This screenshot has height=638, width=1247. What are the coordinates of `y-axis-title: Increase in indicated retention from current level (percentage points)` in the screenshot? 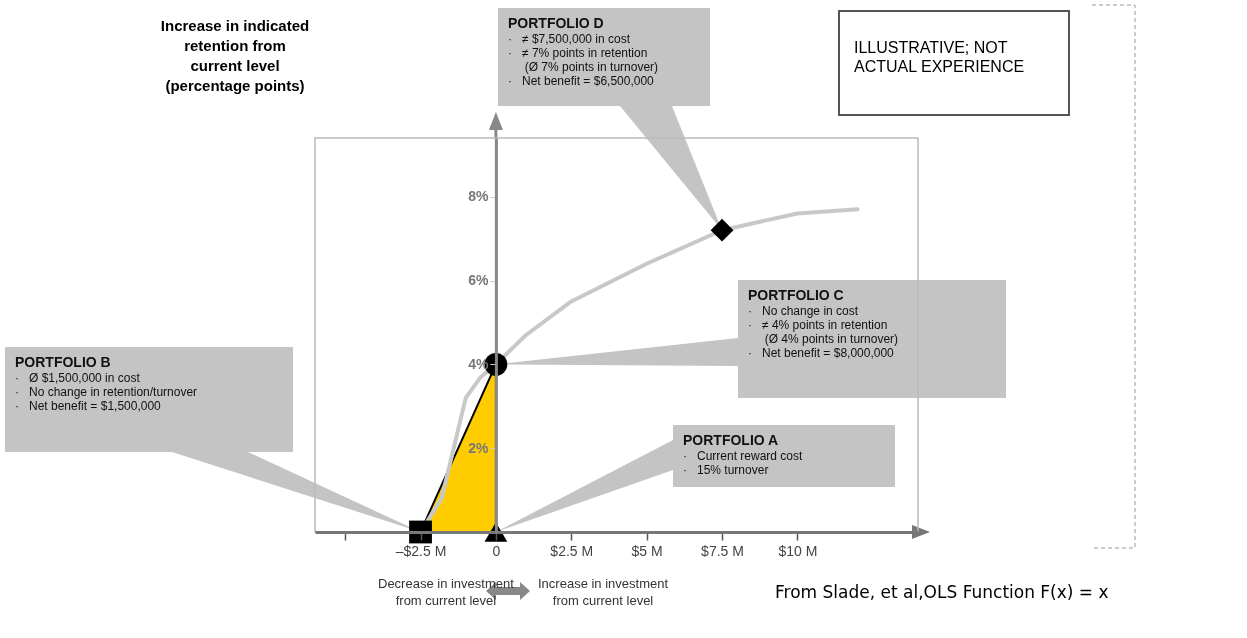 It's located at (235, 55).